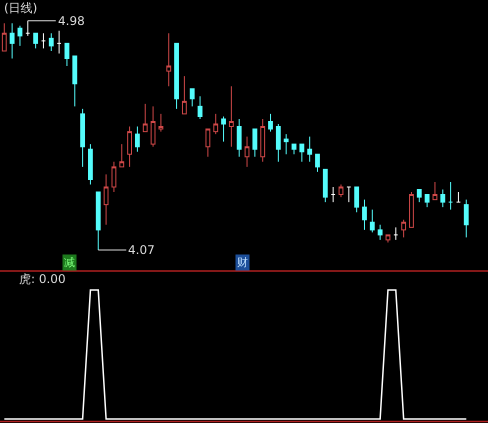 This screenshot has height=423, width=488. What do you see at coordinates (141, 250) in the screenshot?
I see `annotation: 4.07` at bounding box center [141, 250].